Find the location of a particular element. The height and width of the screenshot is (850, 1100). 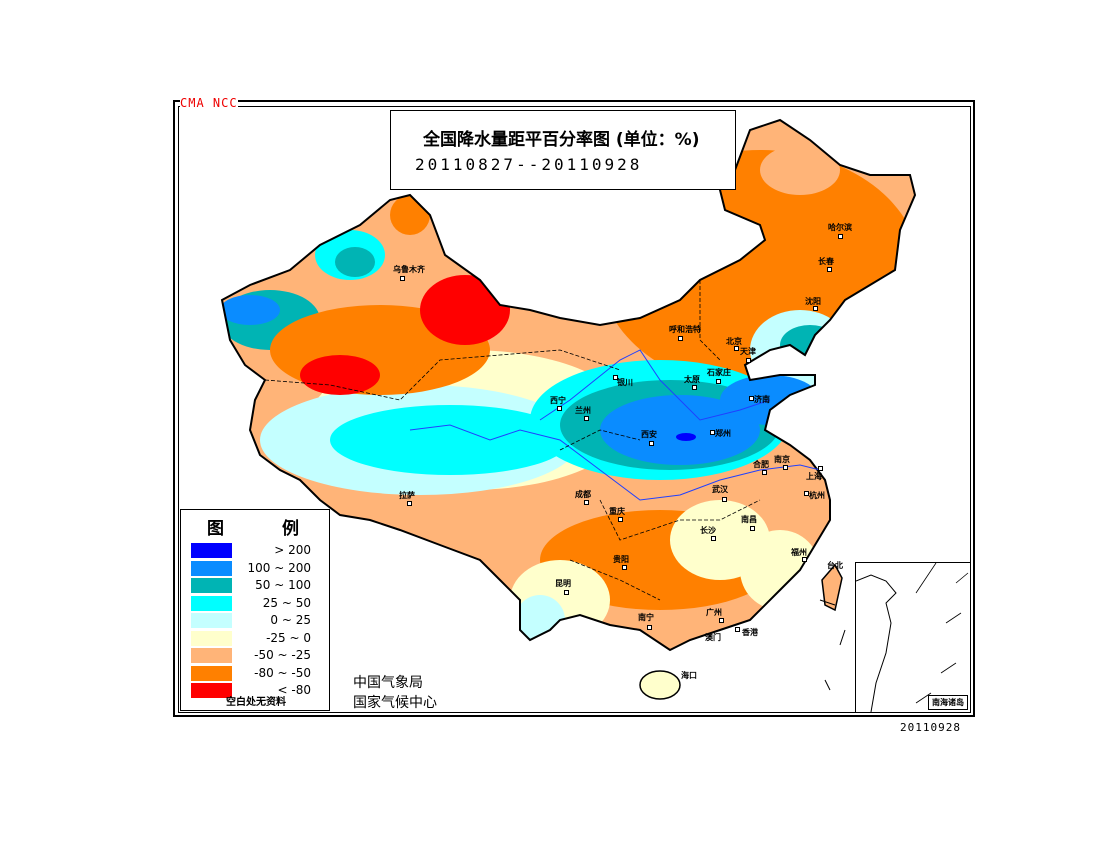

city-label: 石家庄 is located at coordinates (719, 372).